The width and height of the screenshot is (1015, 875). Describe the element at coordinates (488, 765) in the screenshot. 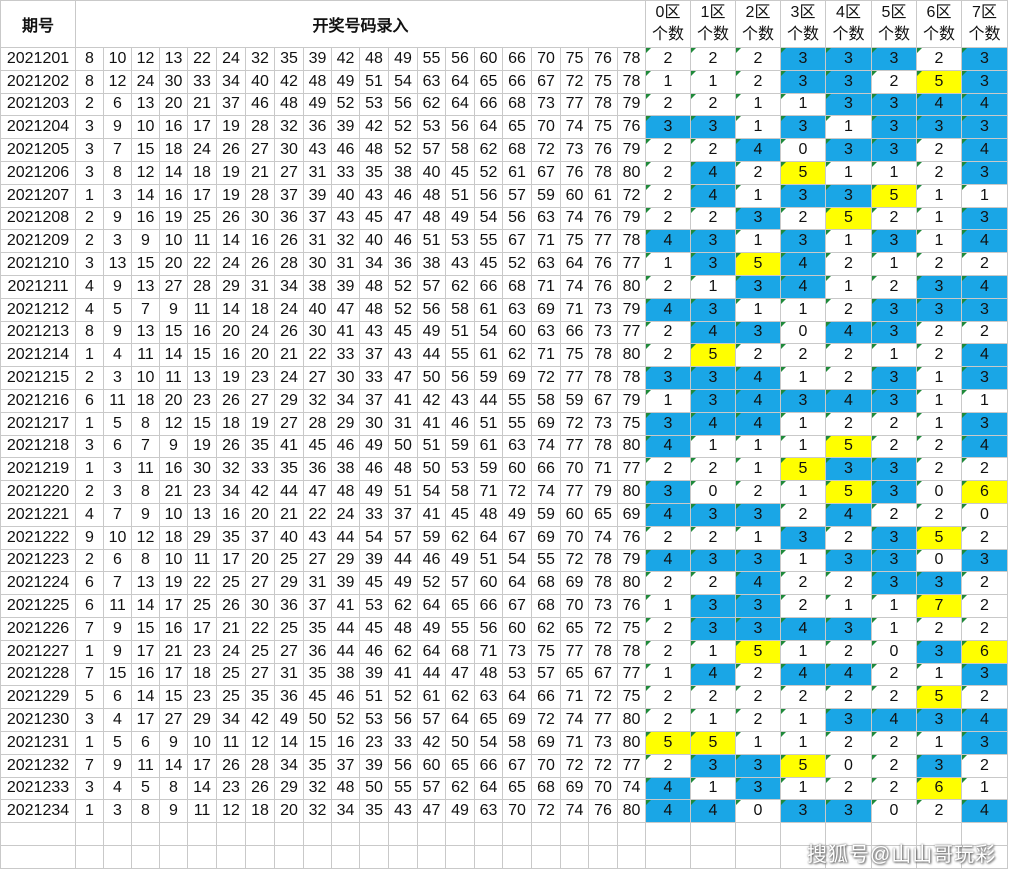

I see `number-cell: 66` at that location.